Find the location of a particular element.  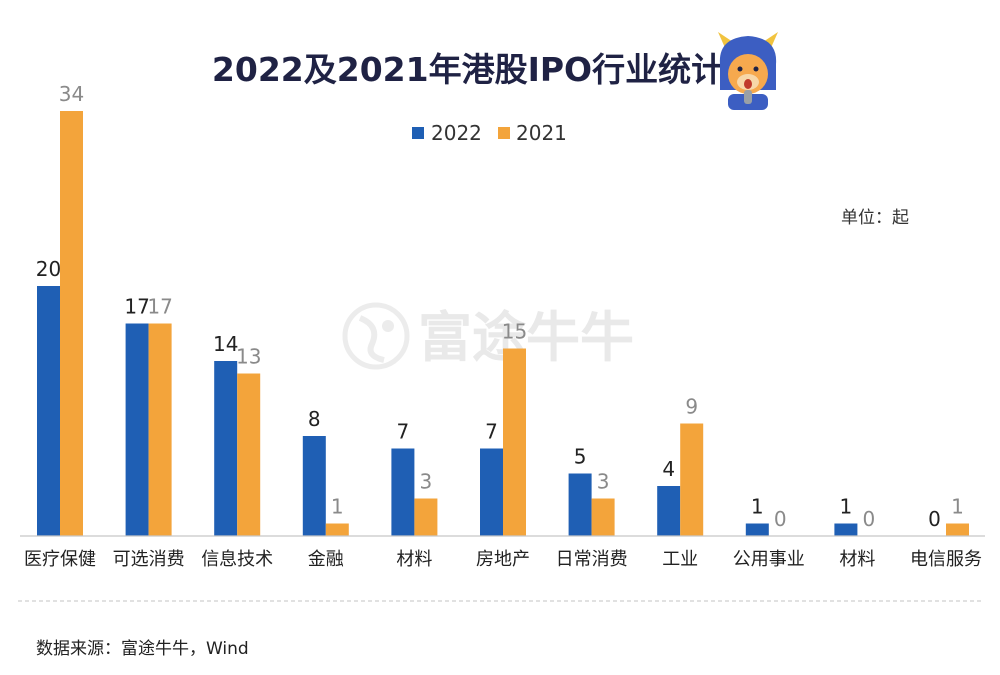

legend-label-2022: 2022 is located at coordinates (456, 133).